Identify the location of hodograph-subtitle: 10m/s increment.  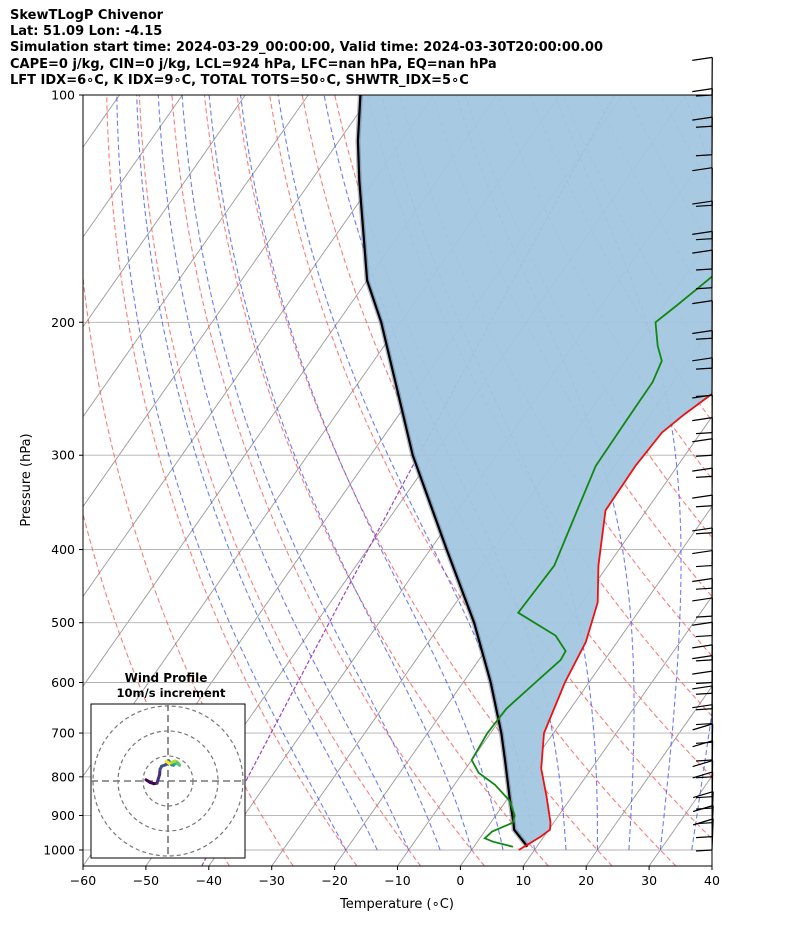
(171, 693).